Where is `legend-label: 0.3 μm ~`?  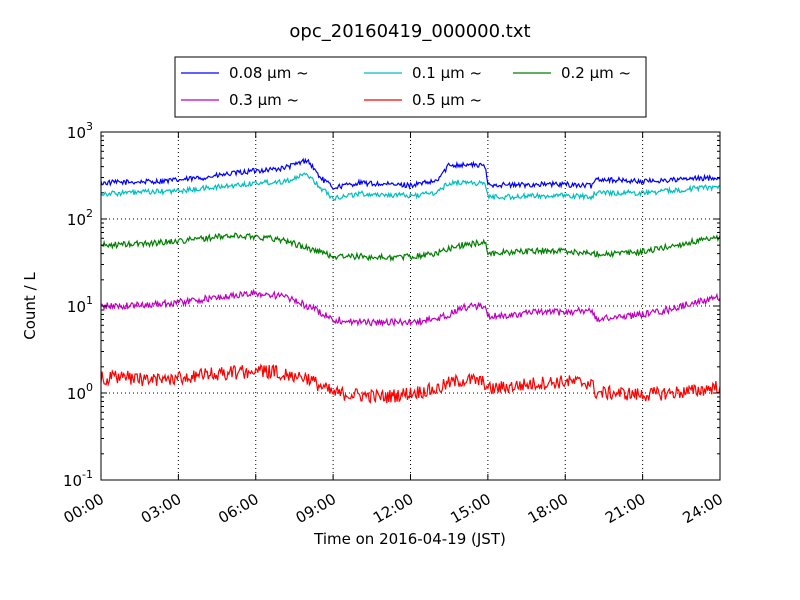
legend-label: 0.3 μm ~ is located at coordinates (264, 100).